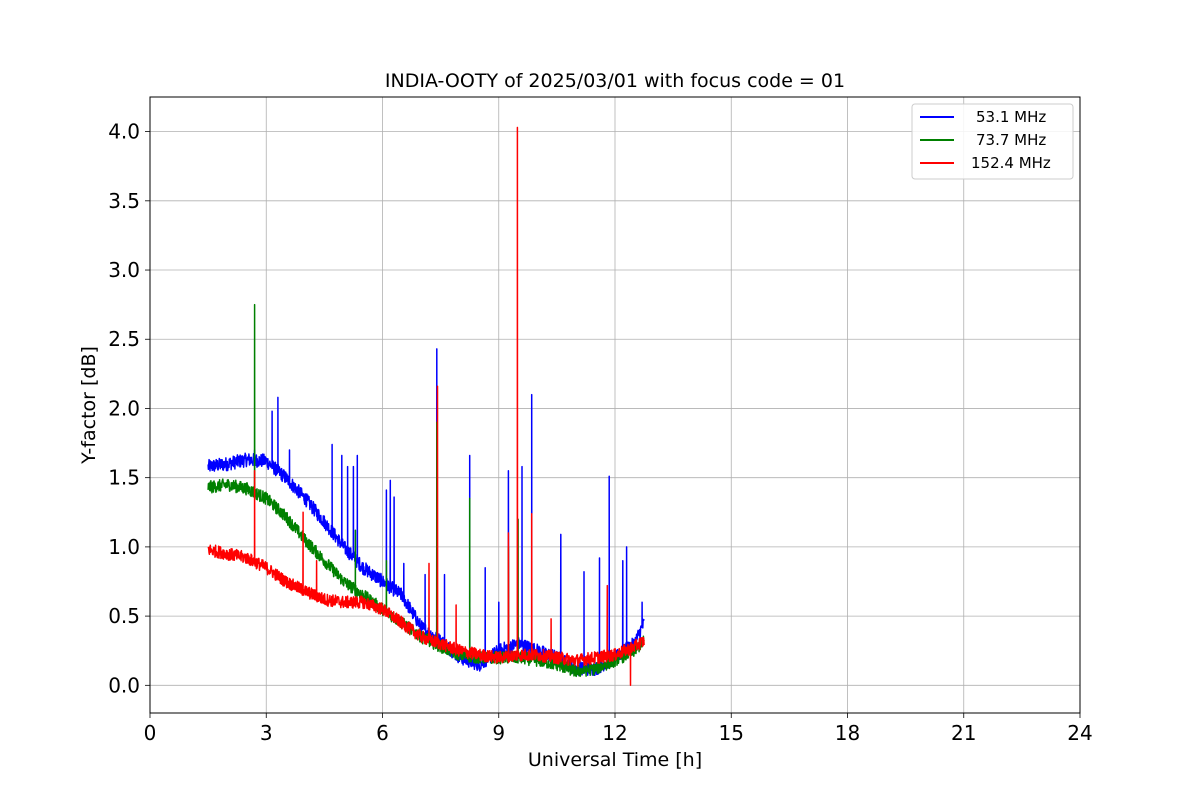 The image size is (1200, 800). Describe the element at coordinates (124, 339) in the screenshot. I see `y-tick-label: 2.5` at that location.